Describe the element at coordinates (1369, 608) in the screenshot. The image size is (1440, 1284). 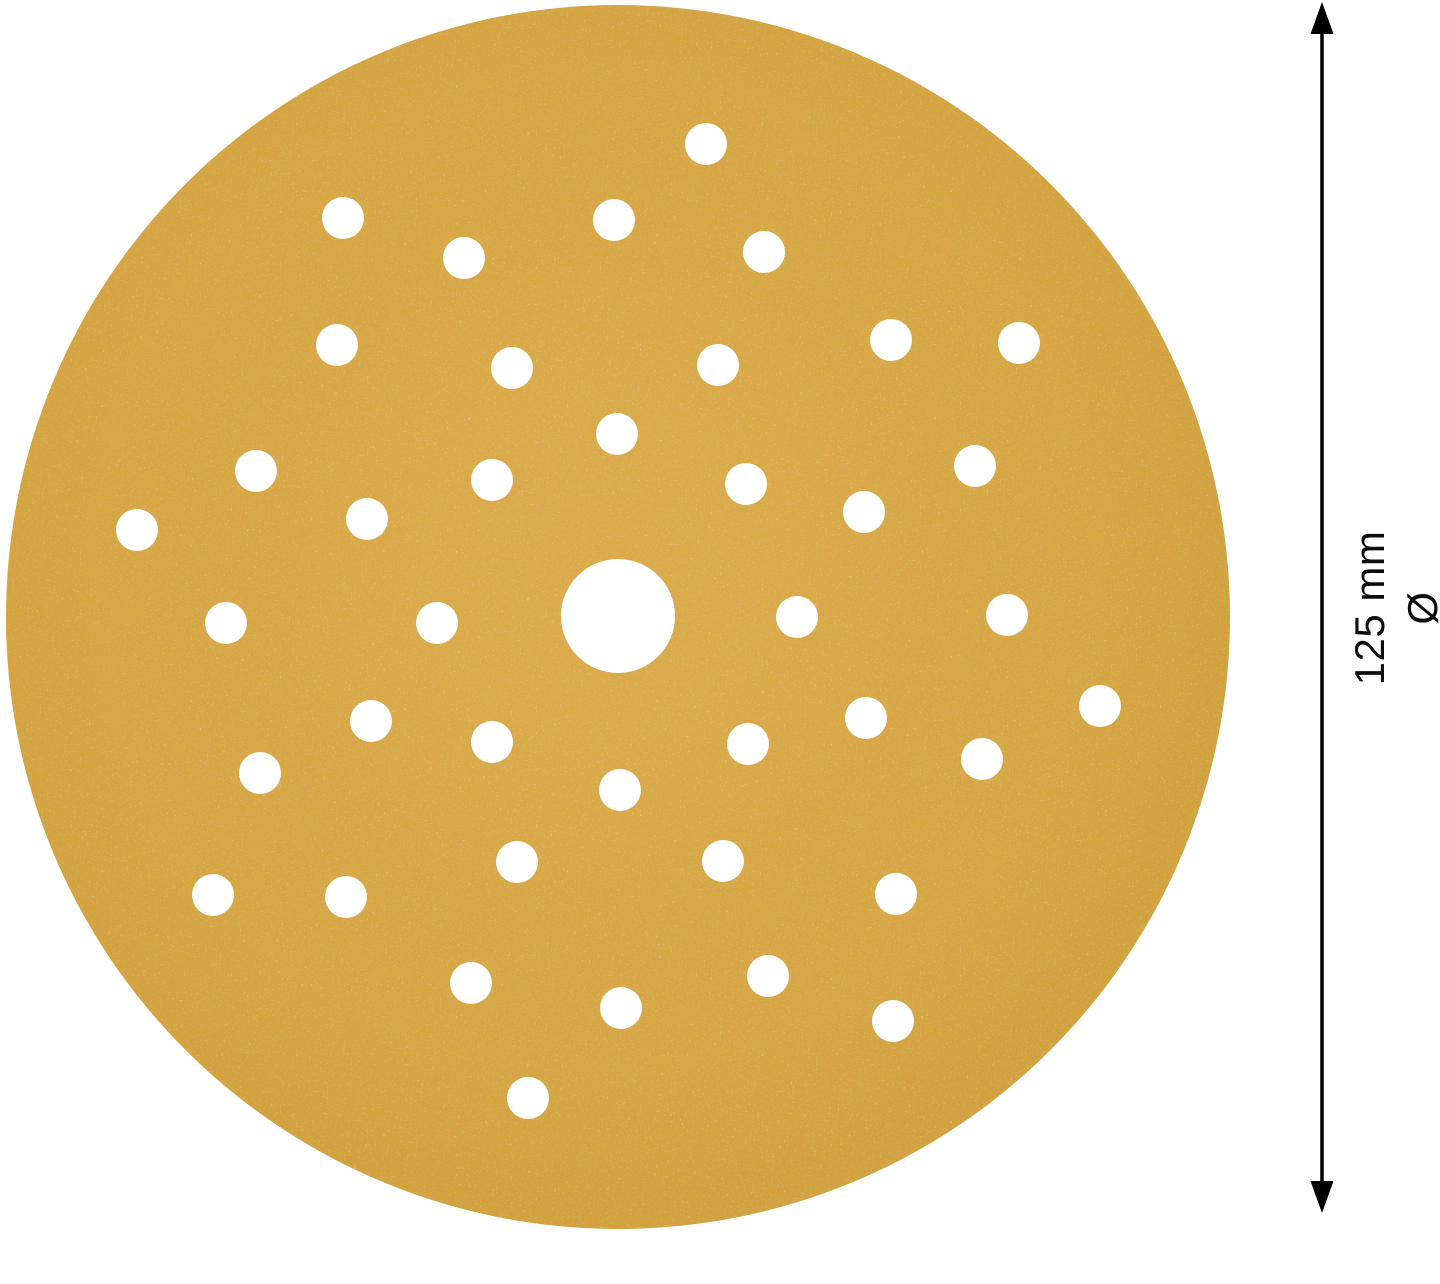
I see `diameter-value: 125 mm` at that location.